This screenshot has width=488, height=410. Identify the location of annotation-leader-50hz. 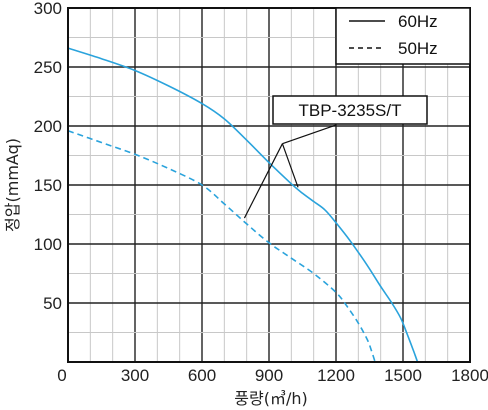
(263, 181).